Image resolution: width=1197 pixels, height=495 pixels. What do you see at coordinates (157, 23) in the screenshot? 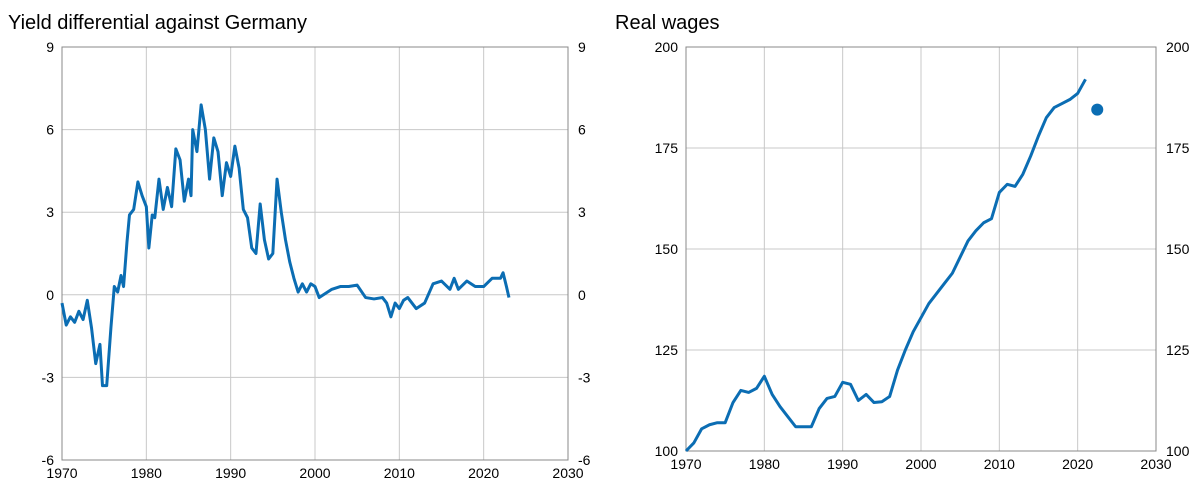
I see `chart-title: Yield differential against Germany` at bounding box center [157, 23].